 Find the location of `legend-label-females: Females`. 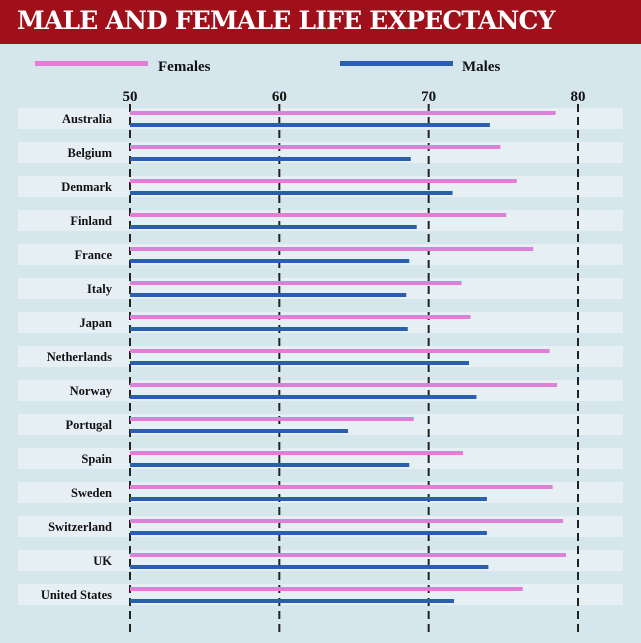

legend-label-females: Females is located at coordinates (184, 67).